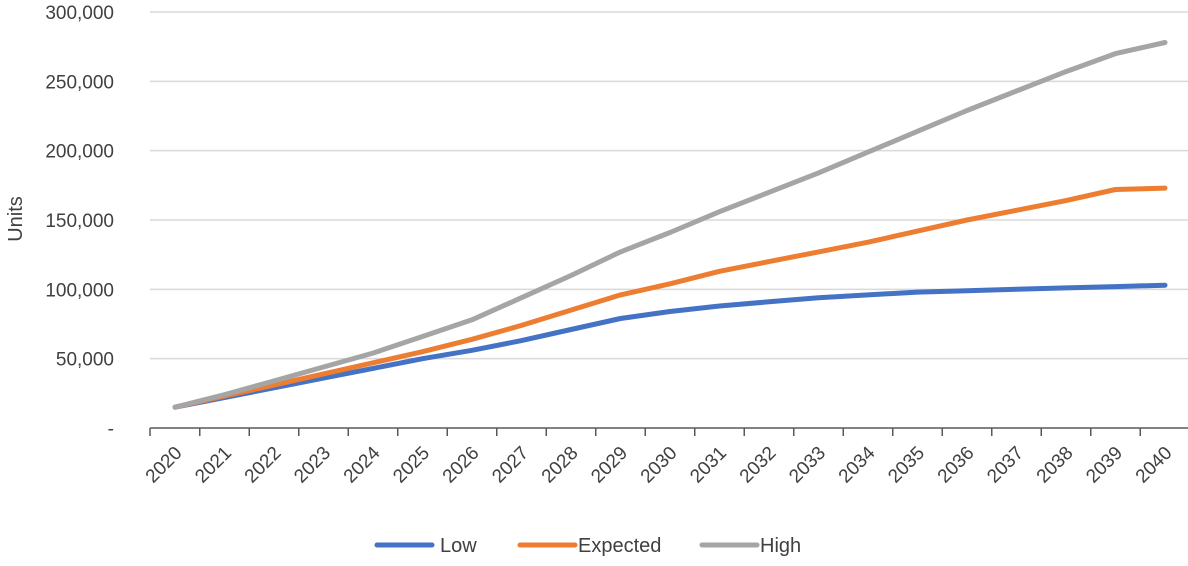  Describe the element at coordinates (708, 465) in the screenshot. I see `x-tick-label: 2031` at that location.